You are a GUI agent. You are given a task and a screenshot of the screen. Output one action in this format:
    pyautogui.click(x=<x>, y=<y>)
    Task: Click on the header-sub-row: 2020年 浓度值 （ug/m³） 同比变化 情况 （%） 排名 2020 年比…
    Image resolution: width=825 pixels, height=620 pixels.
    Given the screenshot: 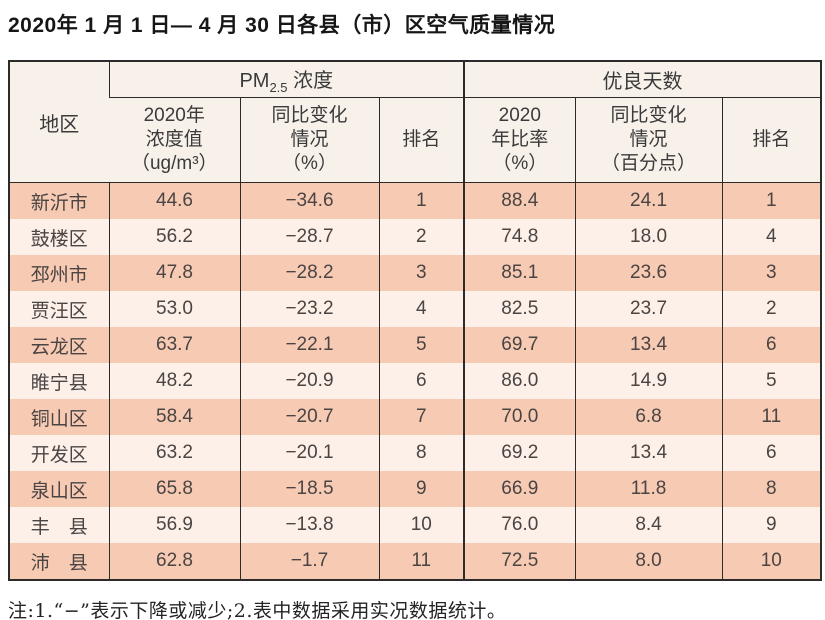 What is the action you would take?
    pyautogui.click(x=415, y=140)
    